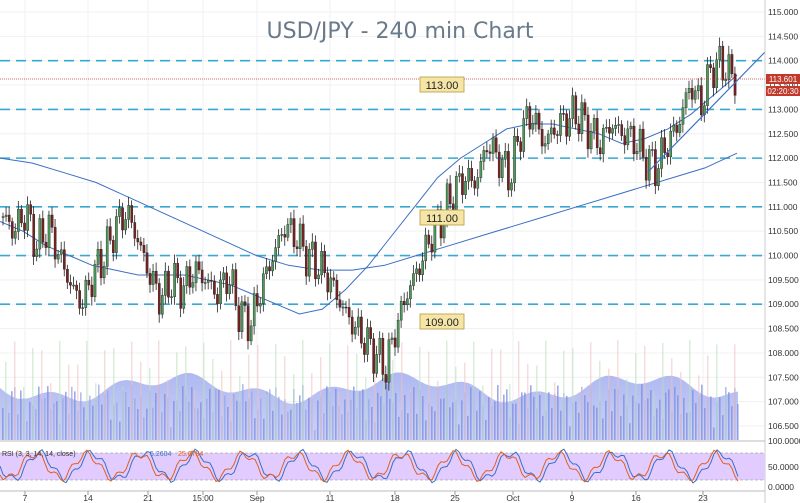 This screenshot has height=503, width=800. Describe the element at coordinates (442, 84) in the screenshot. I see `level-label-113: 113.00` at that location.